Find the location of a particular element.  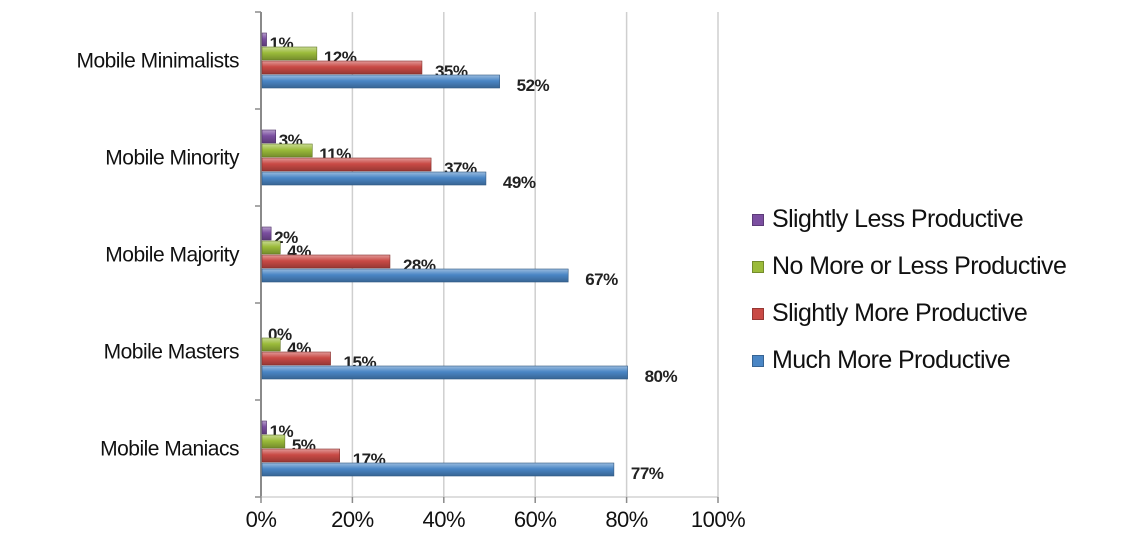

x-tick-label: 60% is located at coordinates (535, 519).